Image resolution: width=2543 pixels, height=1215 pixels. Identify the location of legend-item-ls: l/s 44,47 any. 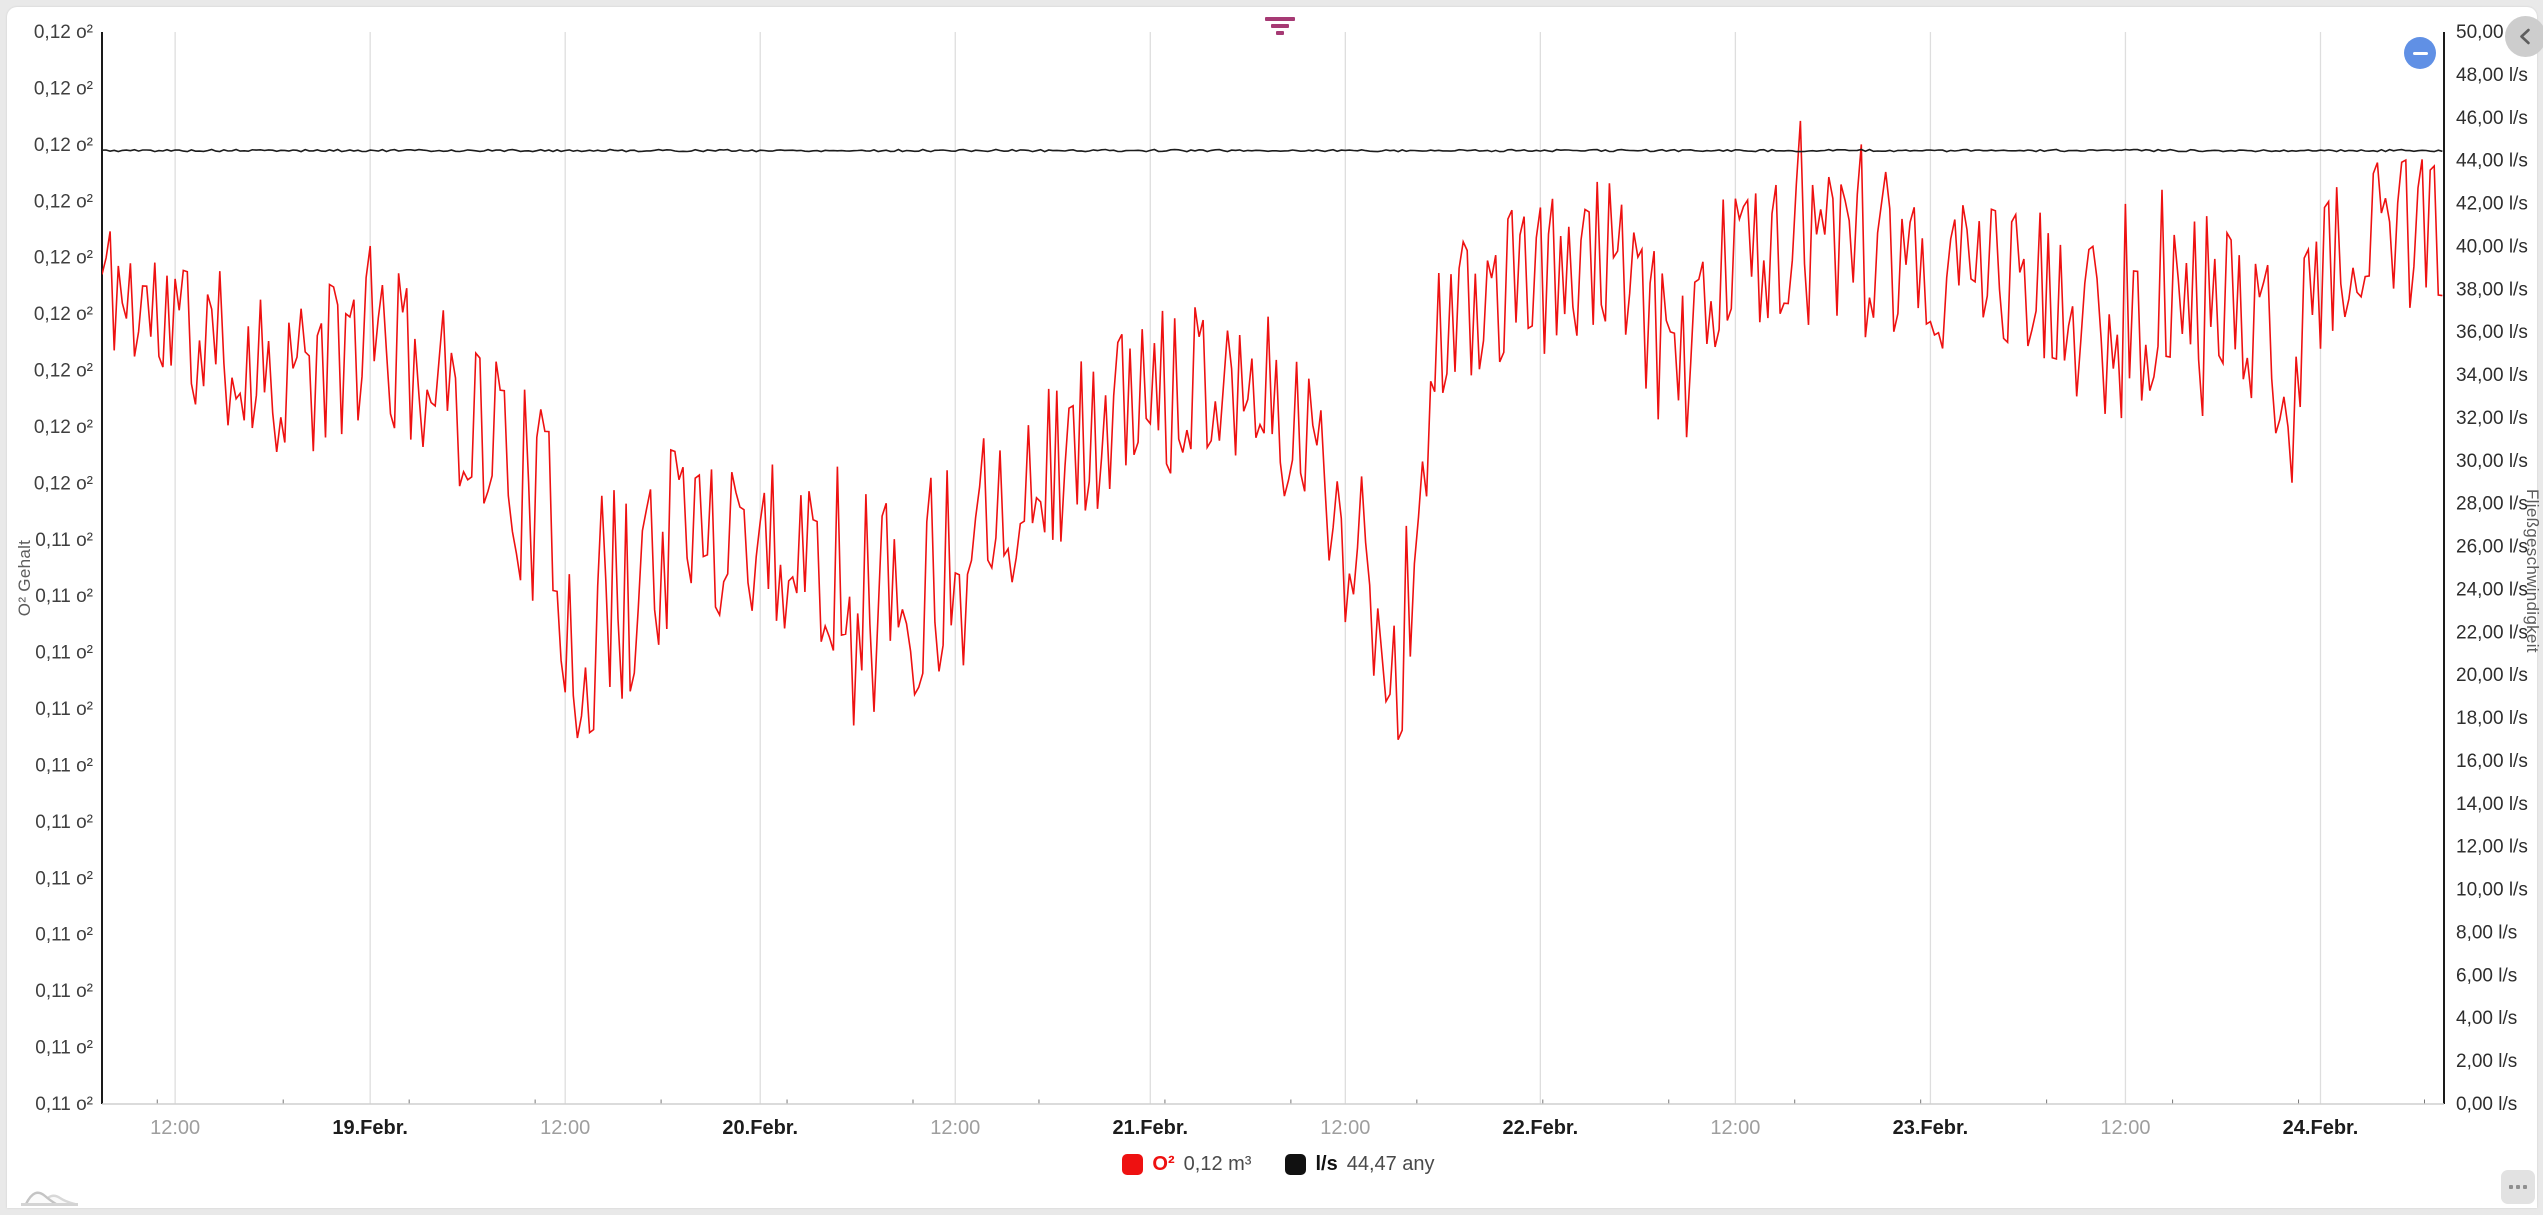
(1360, 1164).